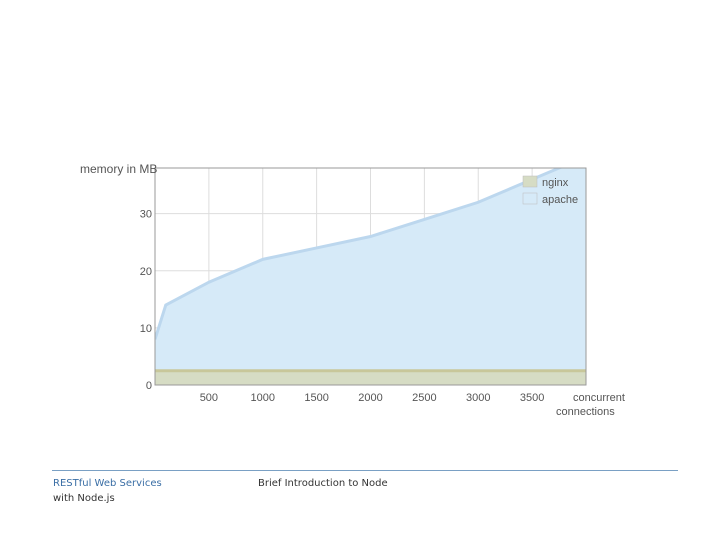 This screenshot has width=728, height=546. What do you see at coordinates (424, 398) in the screenshot?
I see `x-tick-label: 2500` at bounding box center [424, 398].